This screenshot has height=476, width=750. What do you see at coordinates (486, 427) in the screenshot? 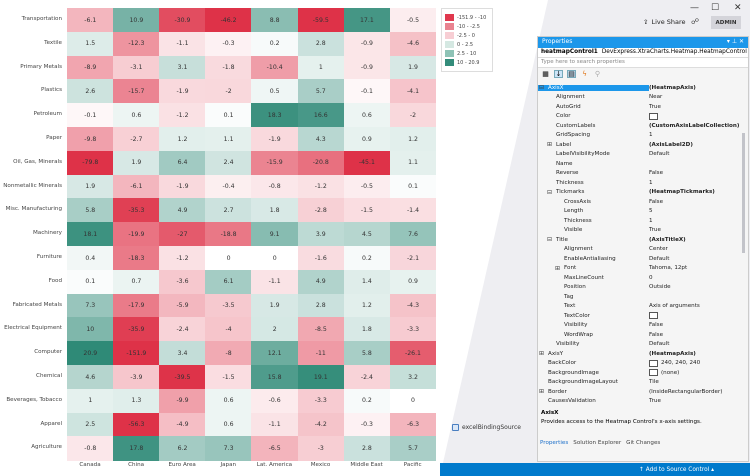
I see `excel-binding-source-component: excelBindingSource` at bounding box center [486, 427].